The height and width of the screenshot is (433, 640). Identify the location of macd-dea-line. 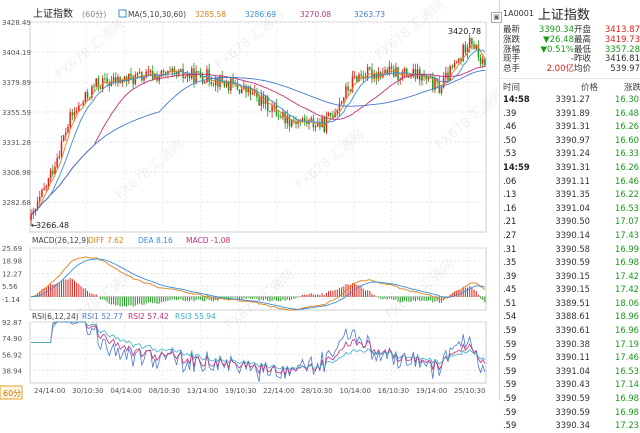
(258, 284).